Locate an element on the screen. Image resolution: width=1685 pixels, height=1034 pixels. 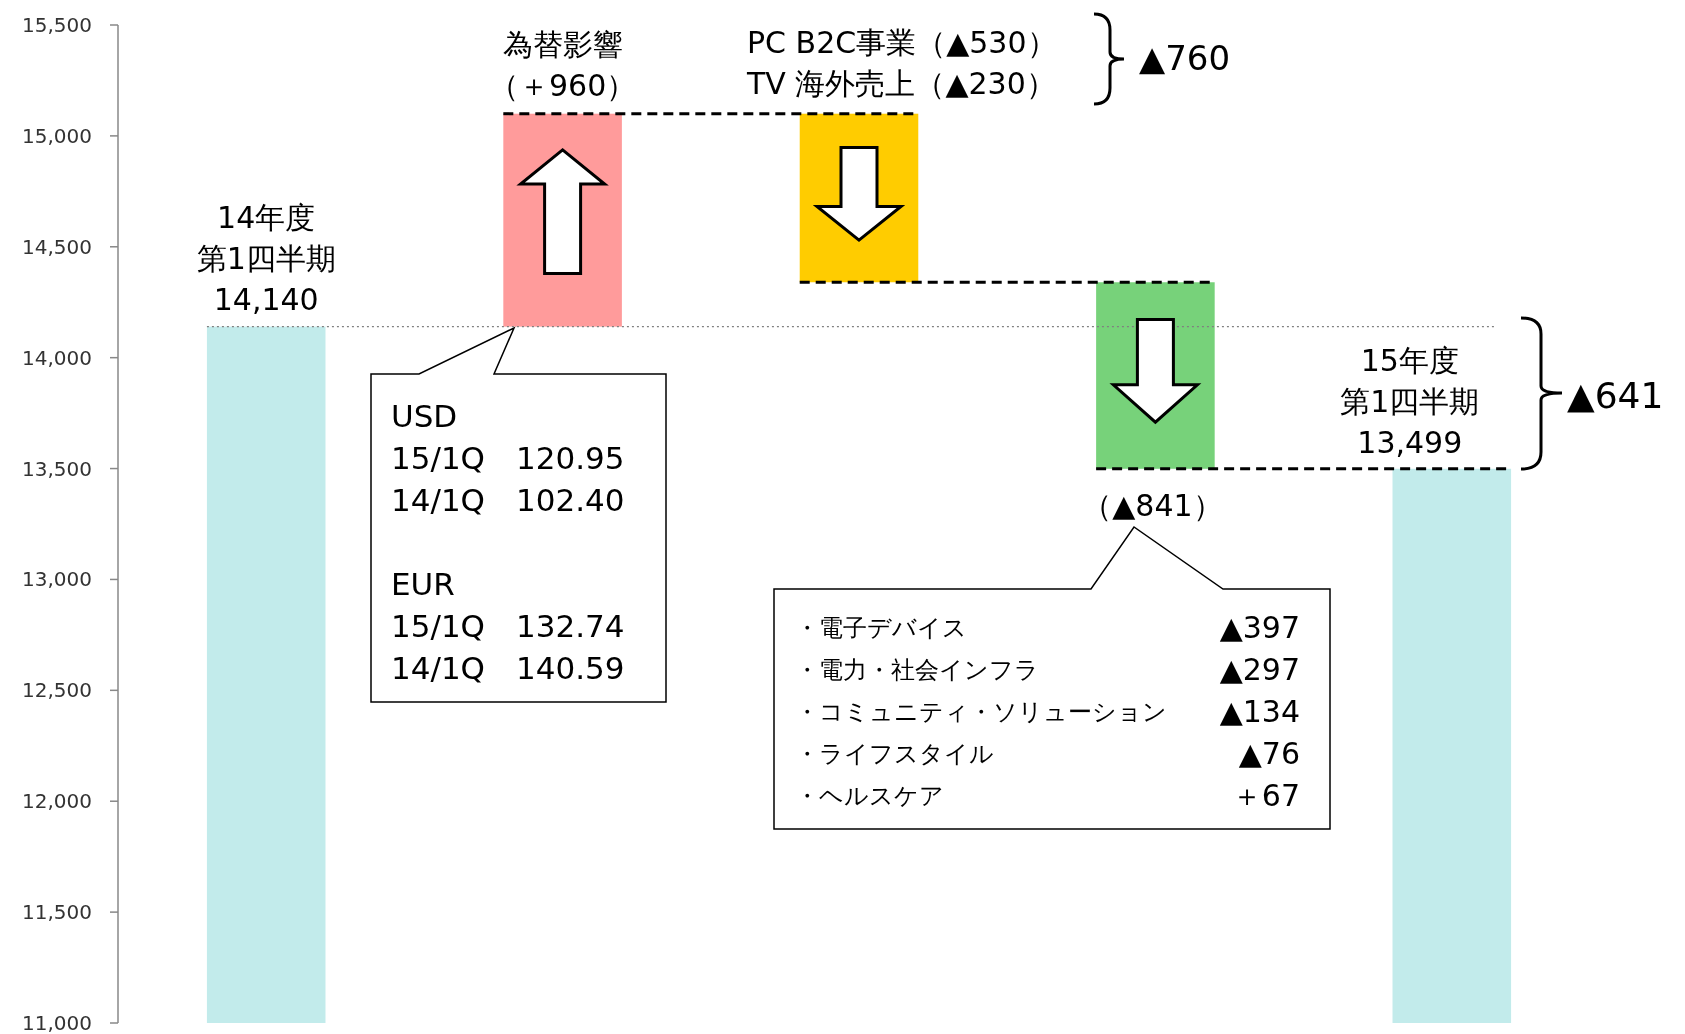
annotation: ・ヘルスケア is located at coordinates (869, 796).